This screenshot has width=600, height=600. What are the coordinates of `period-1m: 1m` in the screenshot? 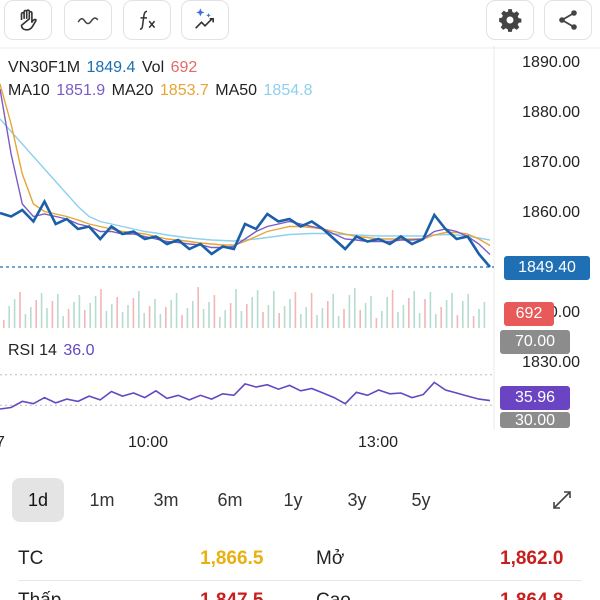 It's located at (102, 499).